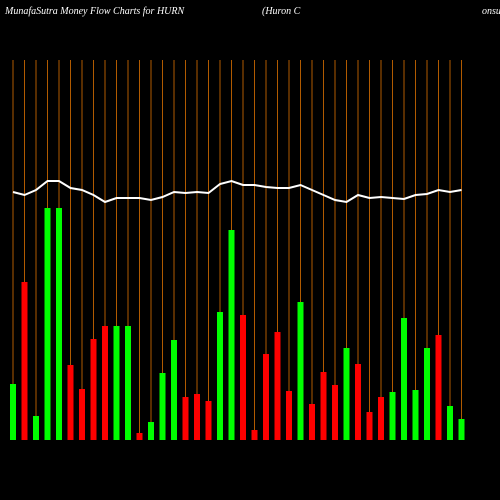 This screenshot has height=500, width=500. What do you see at coordinates (94, 11) in the screenshot?
I see `chart-title: MunafaSutra Money Flow Charts for HURN` at bounding box center [94, 11].